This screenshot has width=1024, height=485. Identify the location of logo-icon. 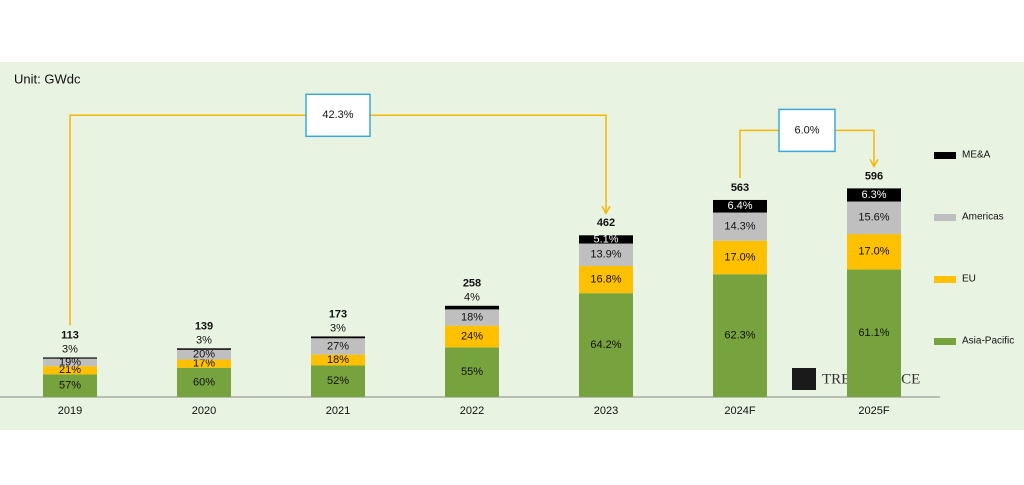
(804, 379).